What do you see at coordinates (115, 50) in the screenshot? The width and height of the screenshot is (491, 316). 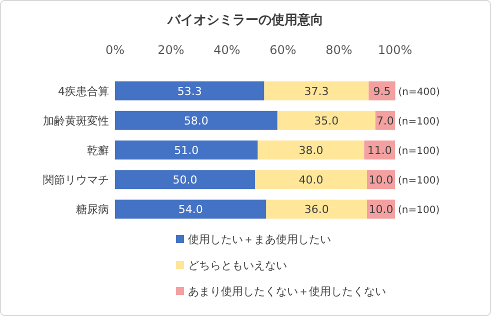 I see `x-tick-label: 0%` at bounding box center [115, 50].